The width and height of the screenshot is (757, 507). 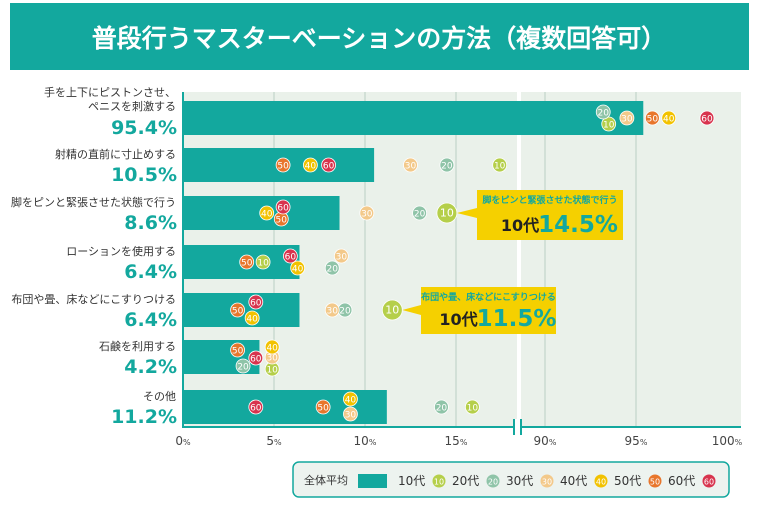 I want to click on title-banner, so click(x=379, y=36).